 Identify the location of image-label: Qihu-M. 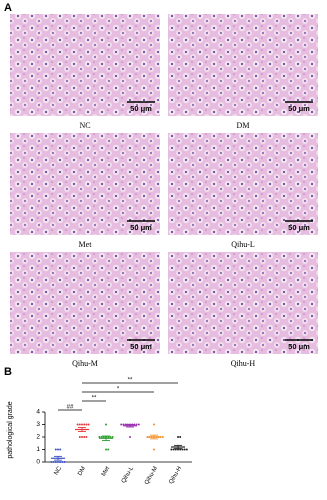
(85, 363).